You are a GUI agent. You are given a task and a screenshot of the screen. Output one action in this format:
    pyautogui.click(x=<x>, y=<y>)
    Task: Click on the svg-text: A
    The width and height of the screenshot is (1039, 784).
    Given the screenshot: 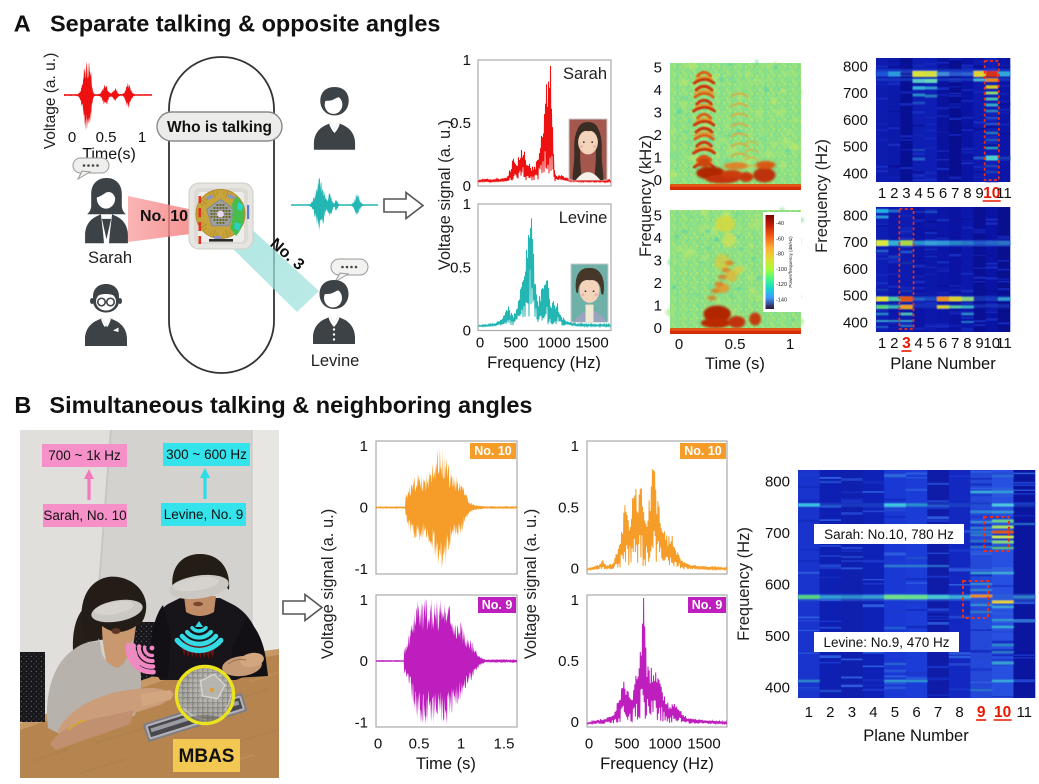 What is the action you would take?
    pyautogui.click(x=22, y=24)
    